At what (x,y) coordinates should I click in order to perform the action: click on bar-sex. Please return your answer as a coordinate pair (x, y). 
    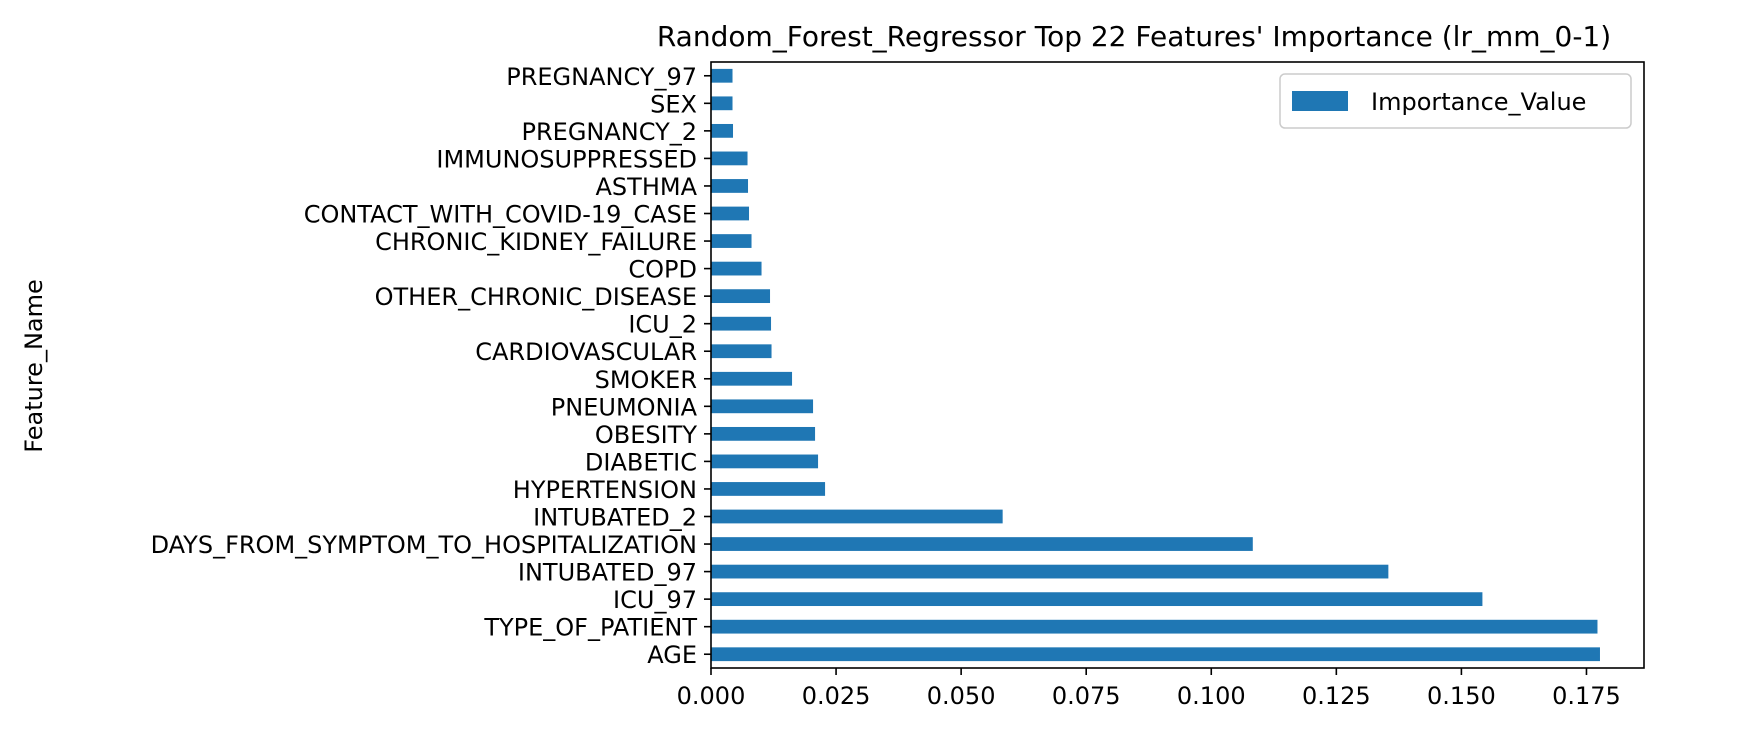
    Looking at the image, I should click on (722, 103).